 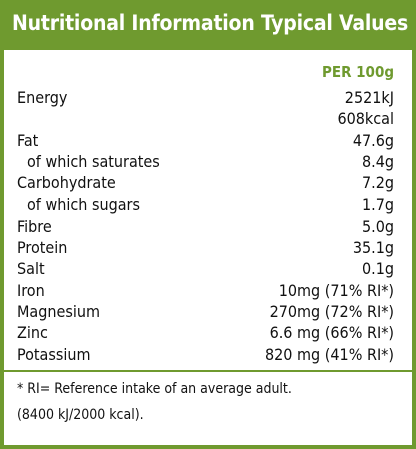 I want to click on nutrient-value: 270mg (72% RI*), so click(x=331, y=311).